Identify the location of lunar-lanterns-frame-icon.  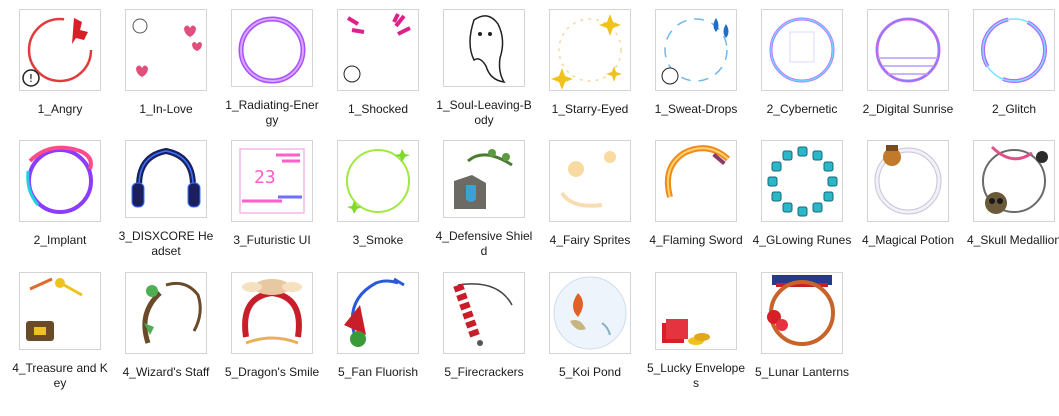
(802, 313).